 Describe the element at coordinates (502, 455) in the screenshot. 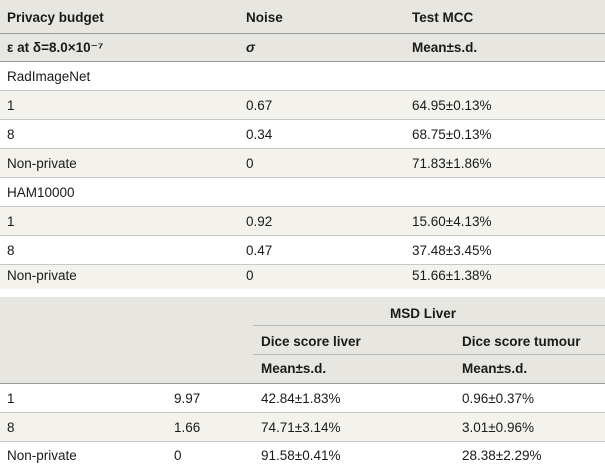

I see `cell-dice-tumour: 28.38±2.29%` at that location.